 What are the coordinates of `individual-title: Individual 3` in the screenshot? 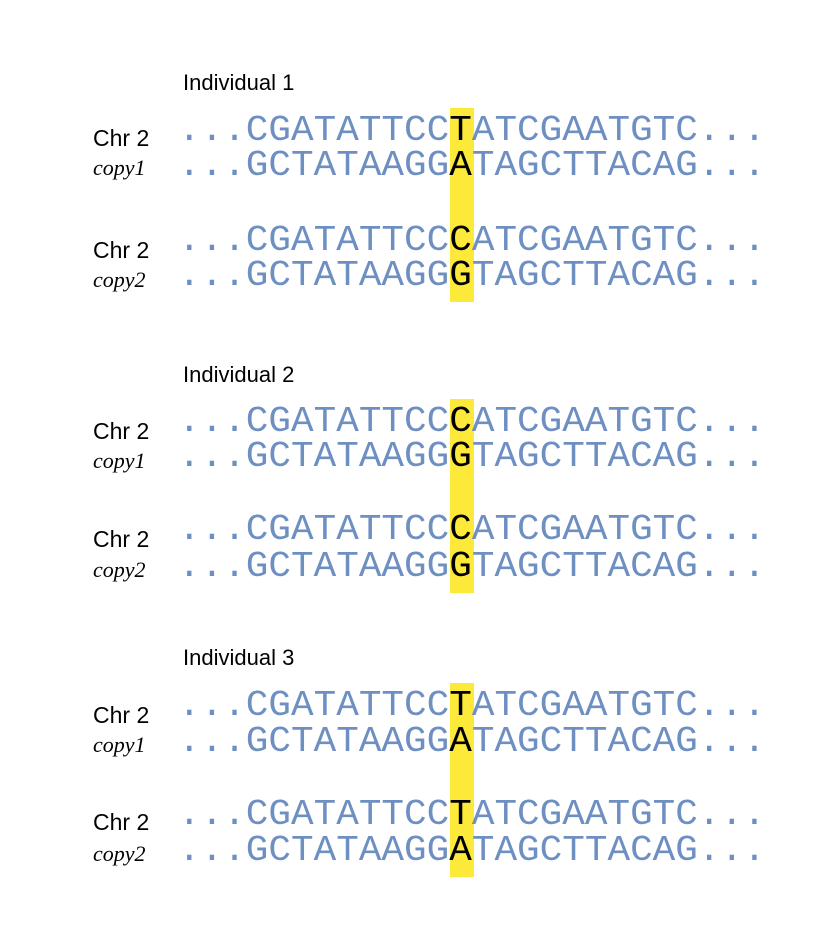 It's located at (239, 657).